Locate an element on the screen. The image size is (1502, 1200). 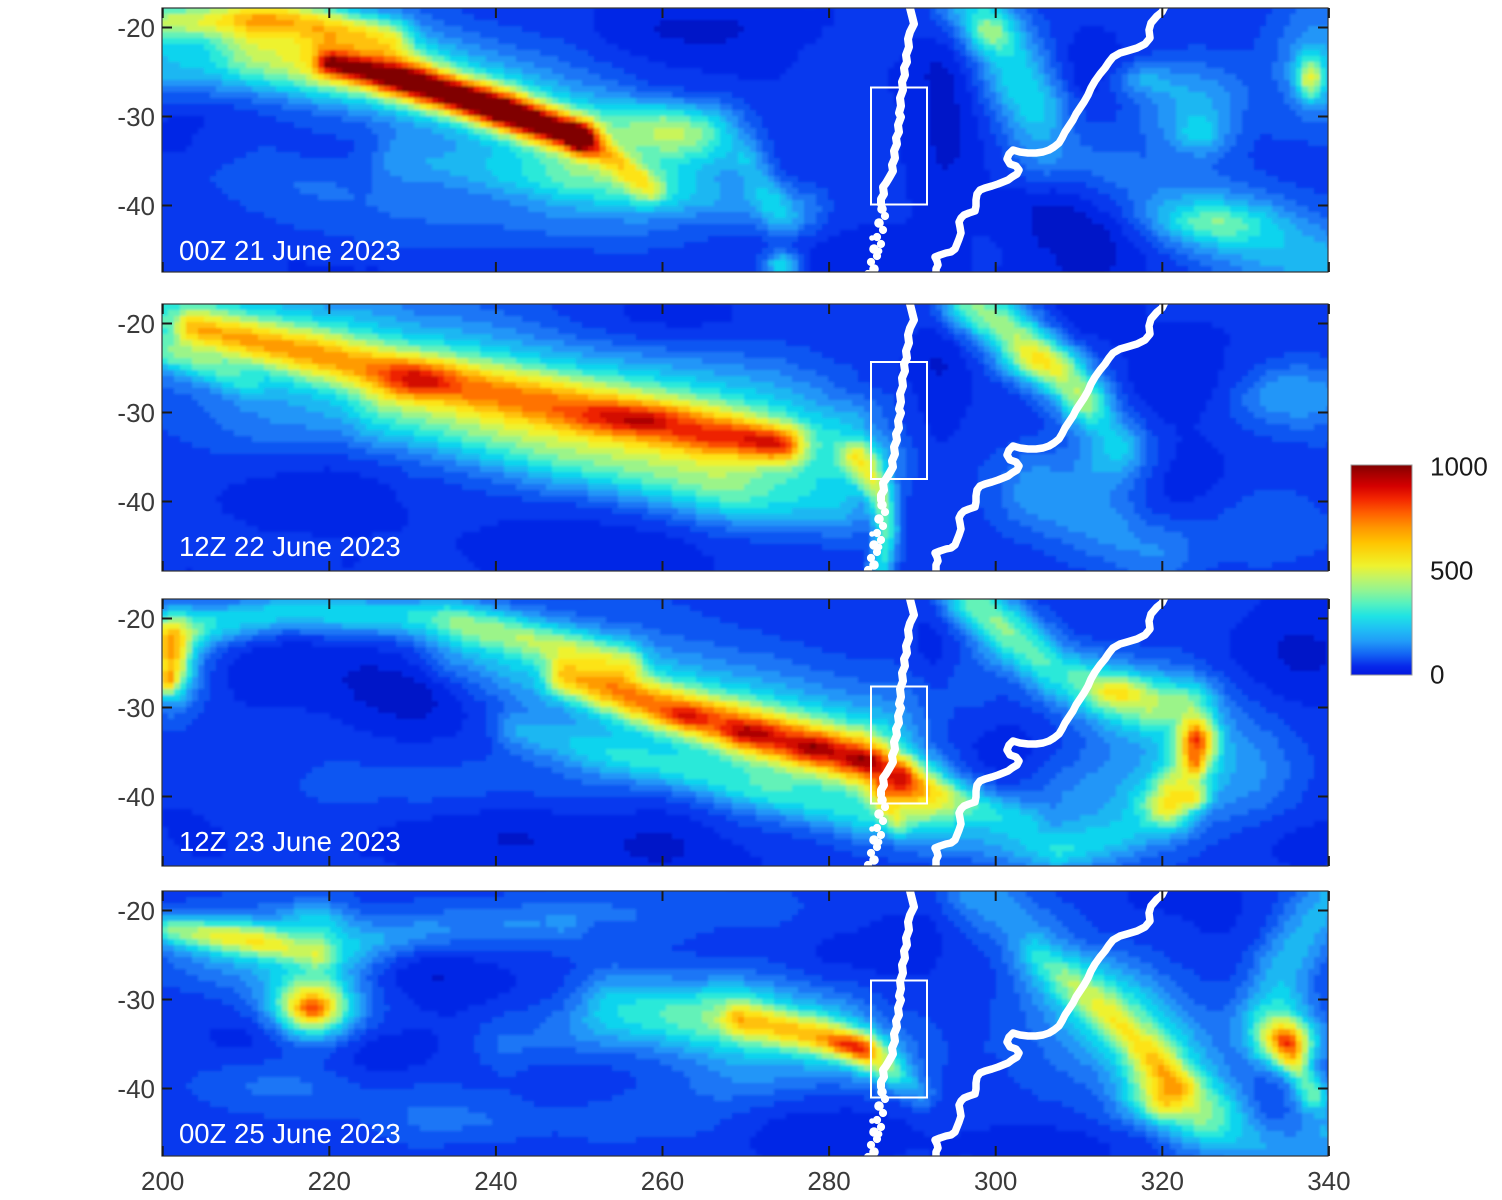
svg-text: 0 is located at coordinates (1437, 675).